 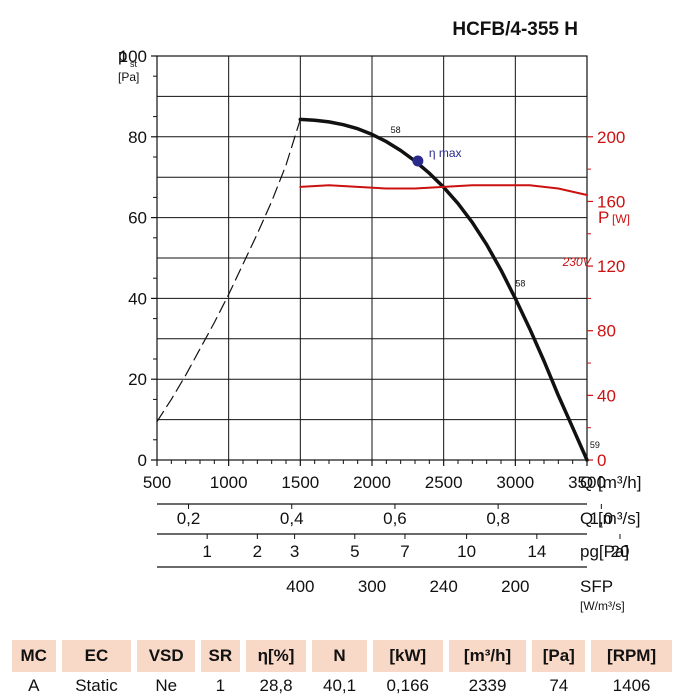 What do you see at coordinates (604, 551) in the screenshot?
I see `scale-pg-unit: pg[Pa]` at bounding box center [604, 551].